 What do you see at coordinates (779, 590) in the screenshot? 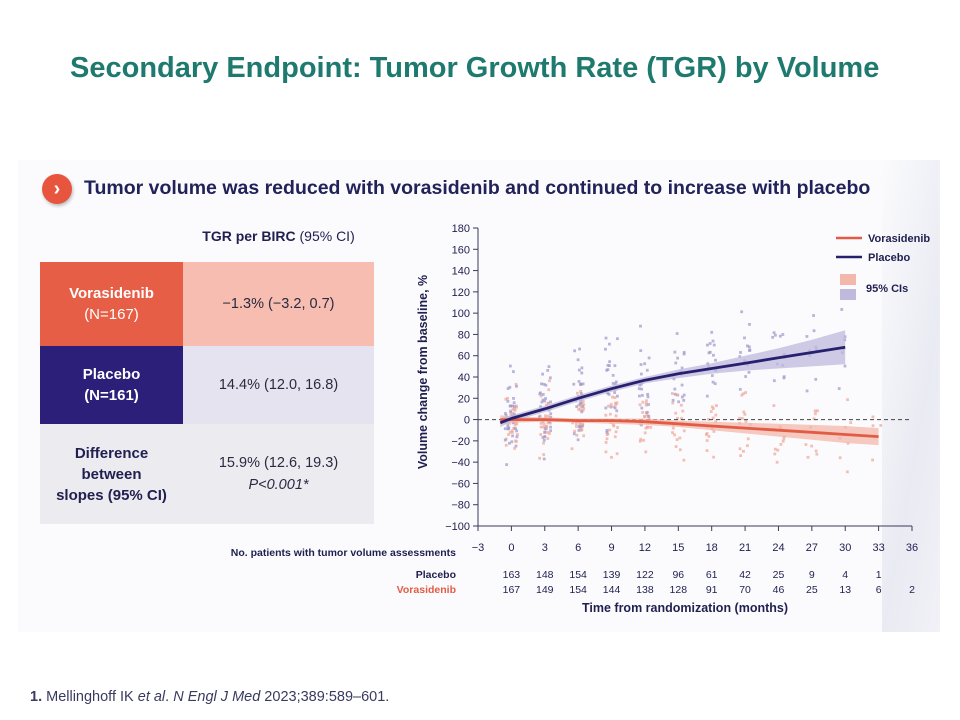
I see `at-risk-vorasidenib-count: 46` at bounding box center [779, 590].